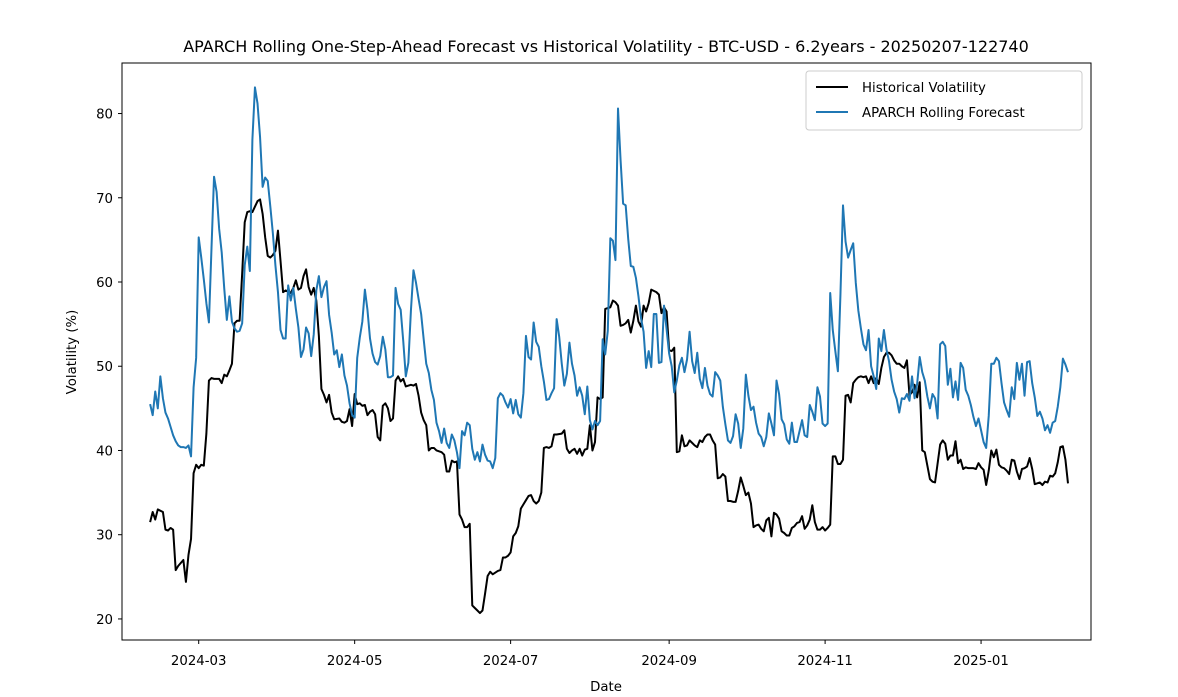  I want to click on y-axis-label: Volatility (%), so click(72, 352).